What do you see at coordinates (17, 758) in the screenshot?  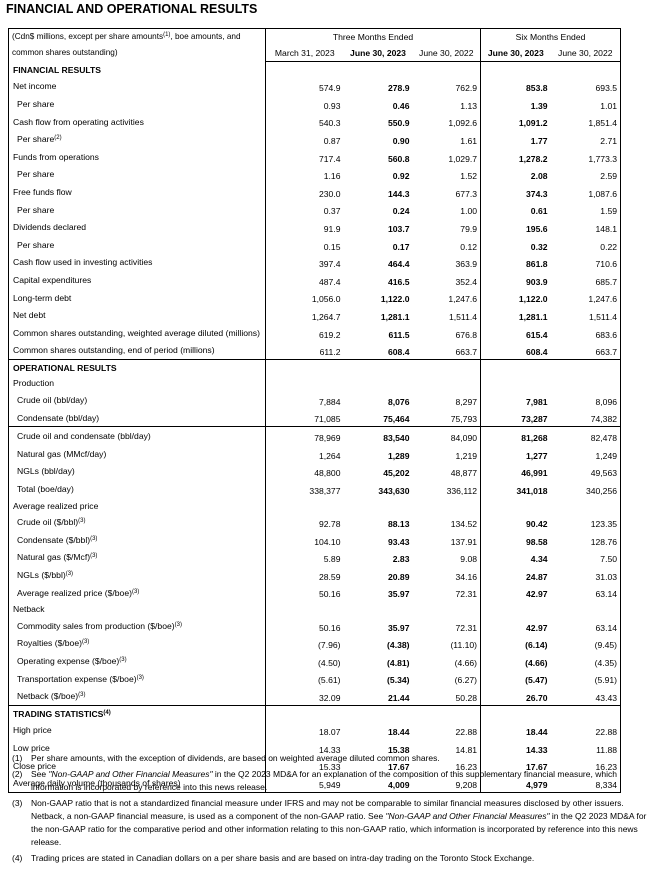 I see `footnote-marker: (1)` at bounding box center [17, 758].